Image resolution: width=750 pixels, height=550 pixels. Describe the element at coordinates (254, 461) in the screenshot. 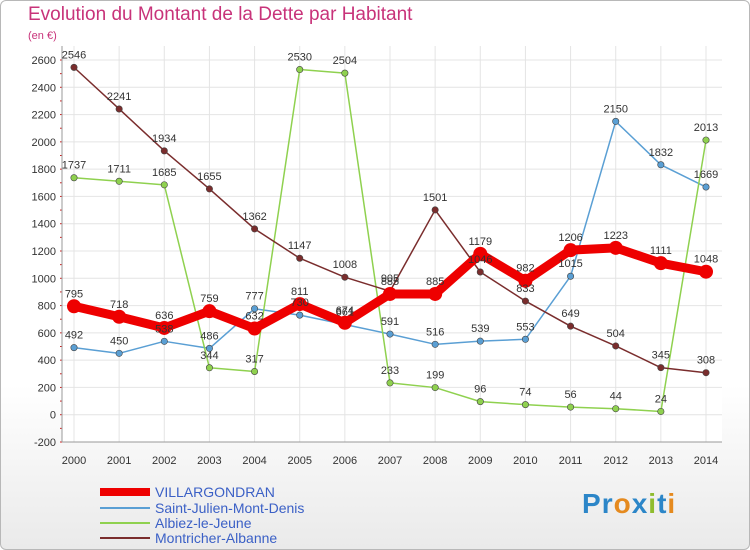

I see `x-tick-label: 2004` at that location.